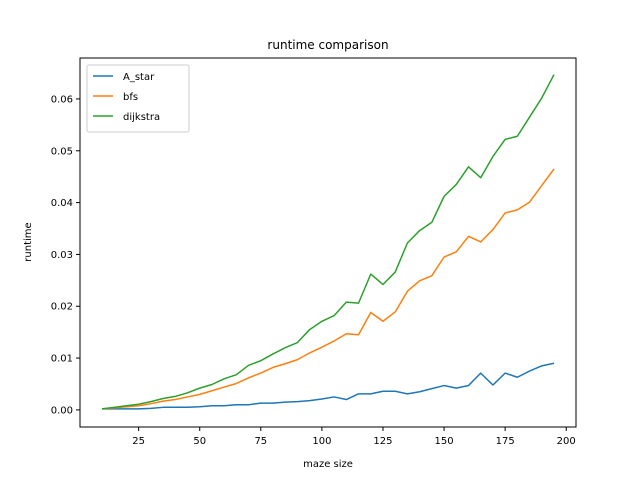  Describe the element at coordinates (62, 203) in the screenshot. I see `y-tick-label: 0.04` at that location.